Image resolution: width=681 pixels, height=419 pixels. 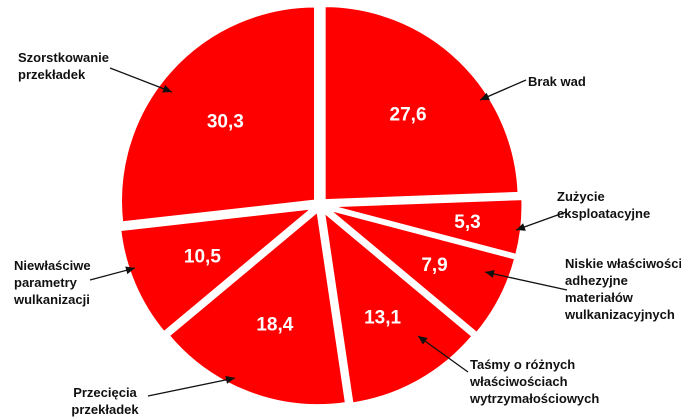 What do you see at coordinates (63, 66) in the screenshot?
I see `category-label-szorstkowanie-przekladek: Szorstkowanie przekładek` at bounding box center [63, 66].